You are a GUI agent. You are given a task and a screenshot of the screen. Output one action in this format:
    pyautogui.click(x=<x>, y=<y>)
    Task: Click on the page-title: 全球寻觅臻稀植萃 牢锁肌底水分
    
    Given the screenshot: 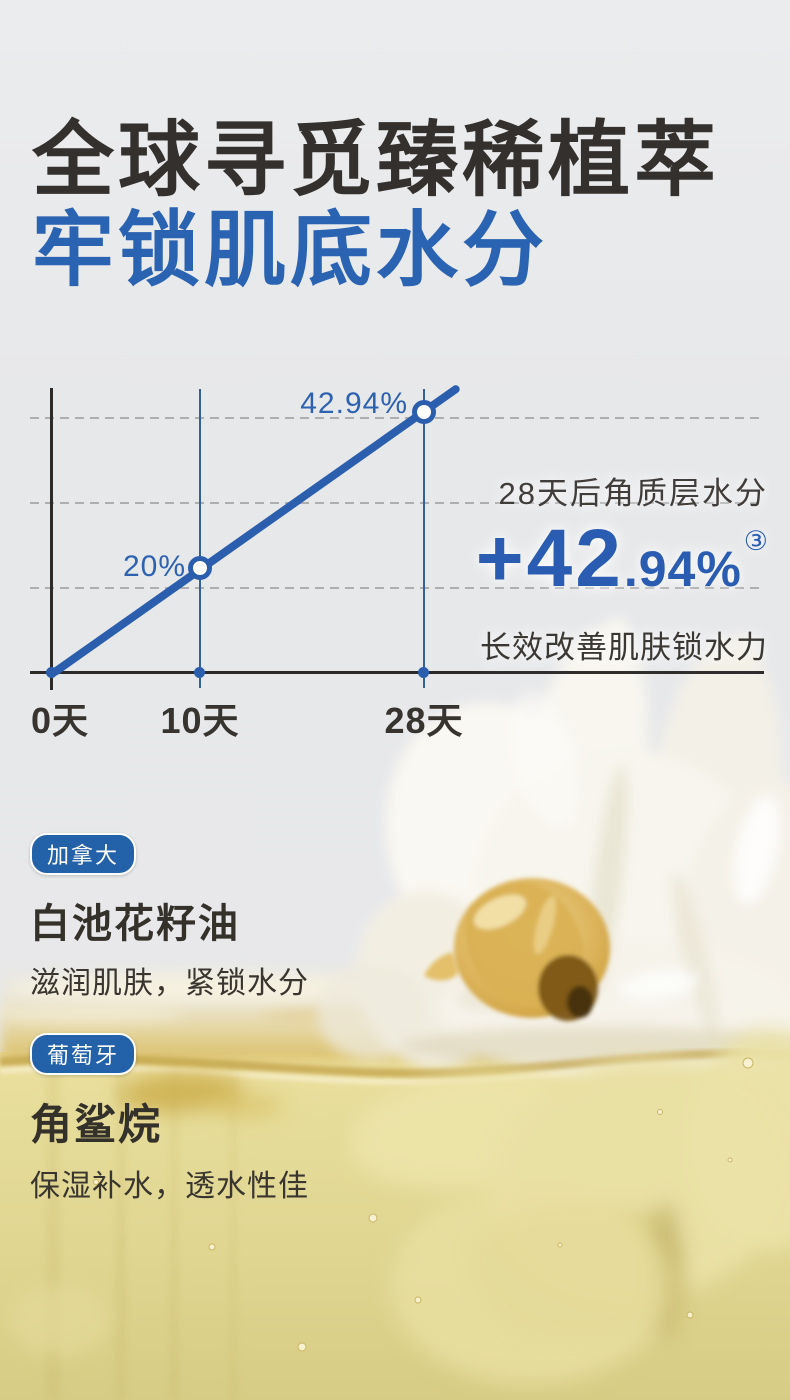 What is the action you would take?
    pyautogui.click(x=376, y=206)
    